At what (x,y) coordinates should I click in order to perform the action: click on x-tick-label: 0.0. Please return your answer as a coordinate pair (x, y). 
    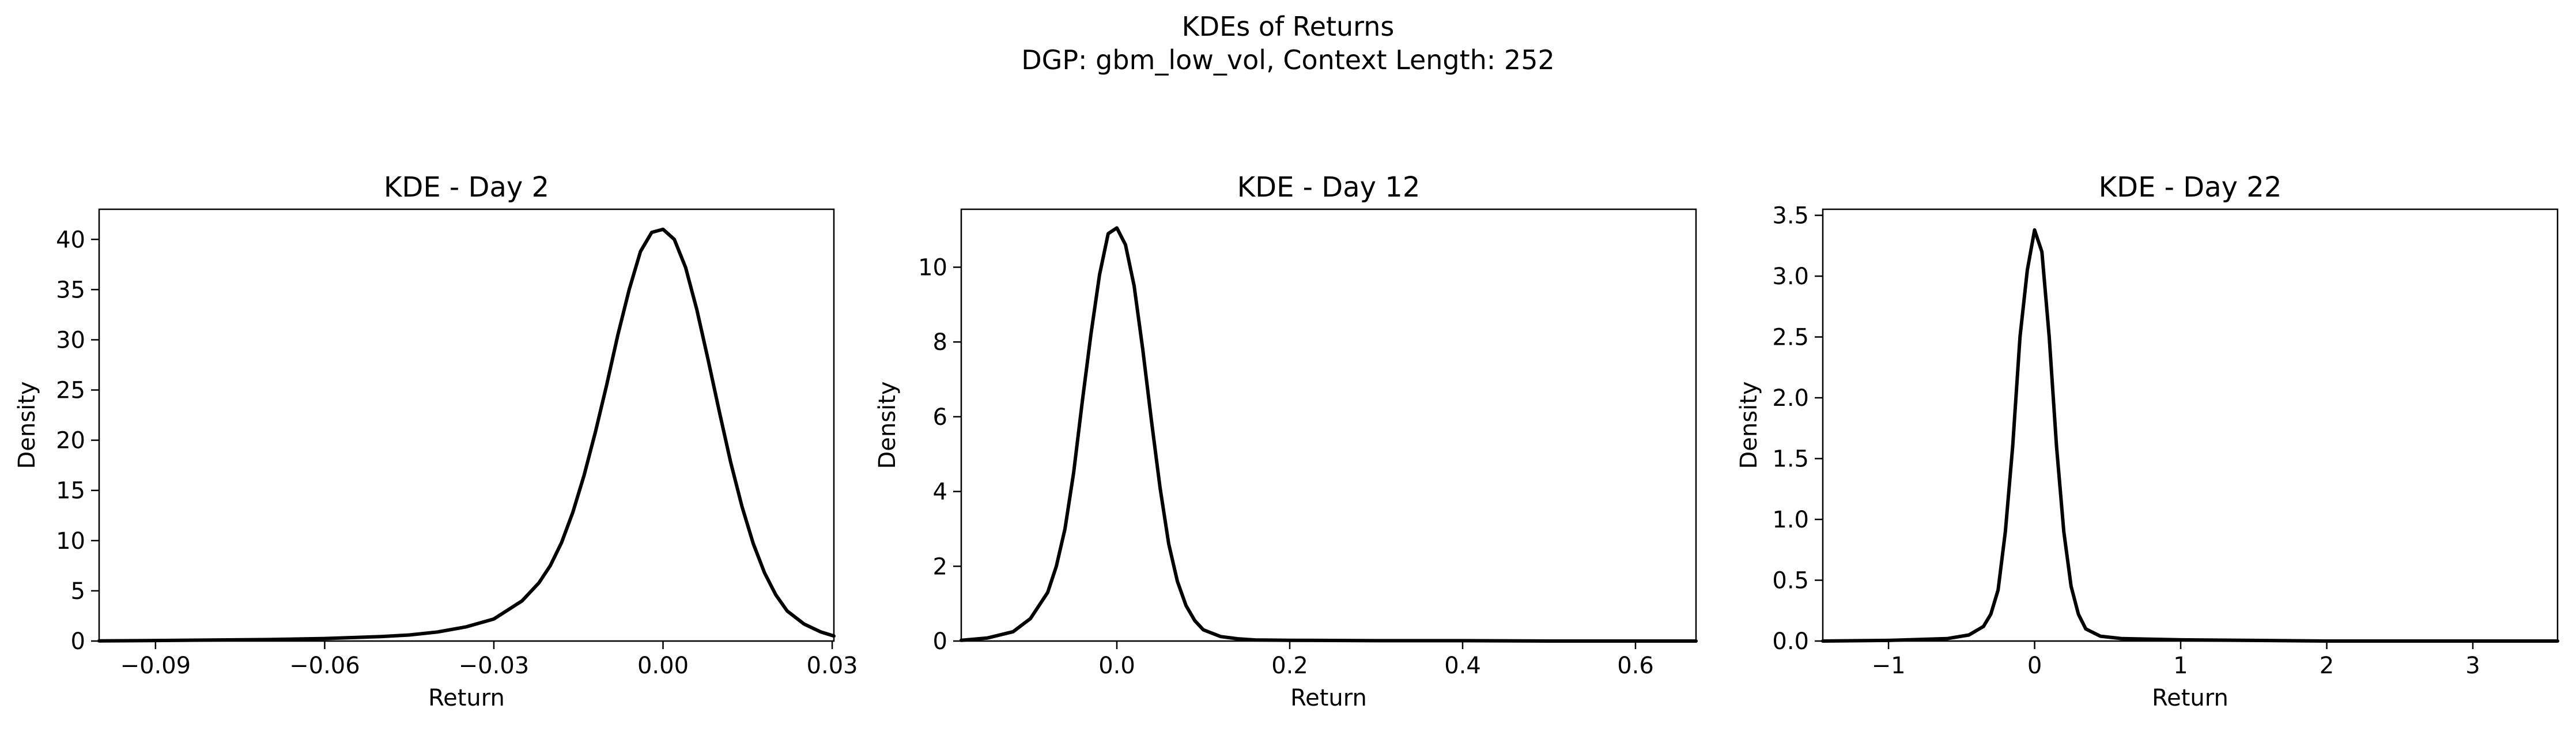
    Looking at the image, I should click on (1116, 666).